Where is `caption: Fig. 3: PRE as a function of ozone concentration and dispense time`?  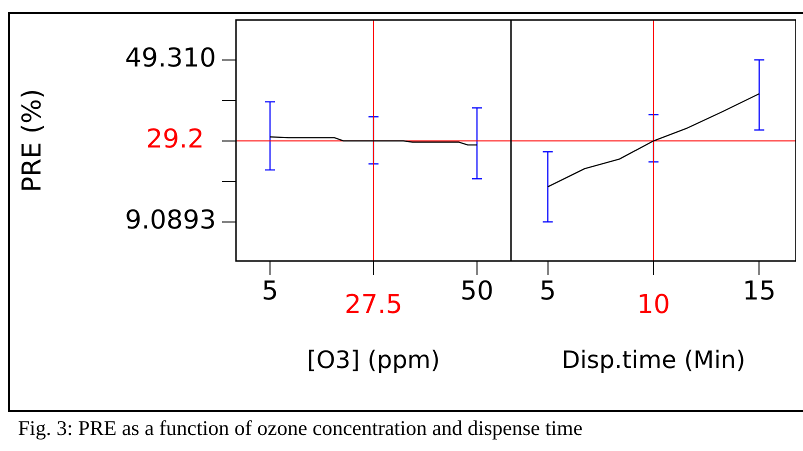
caption: Fig. 3: PRE as a function of ozone concentration and dispense time is located at coordinates (300, 428).